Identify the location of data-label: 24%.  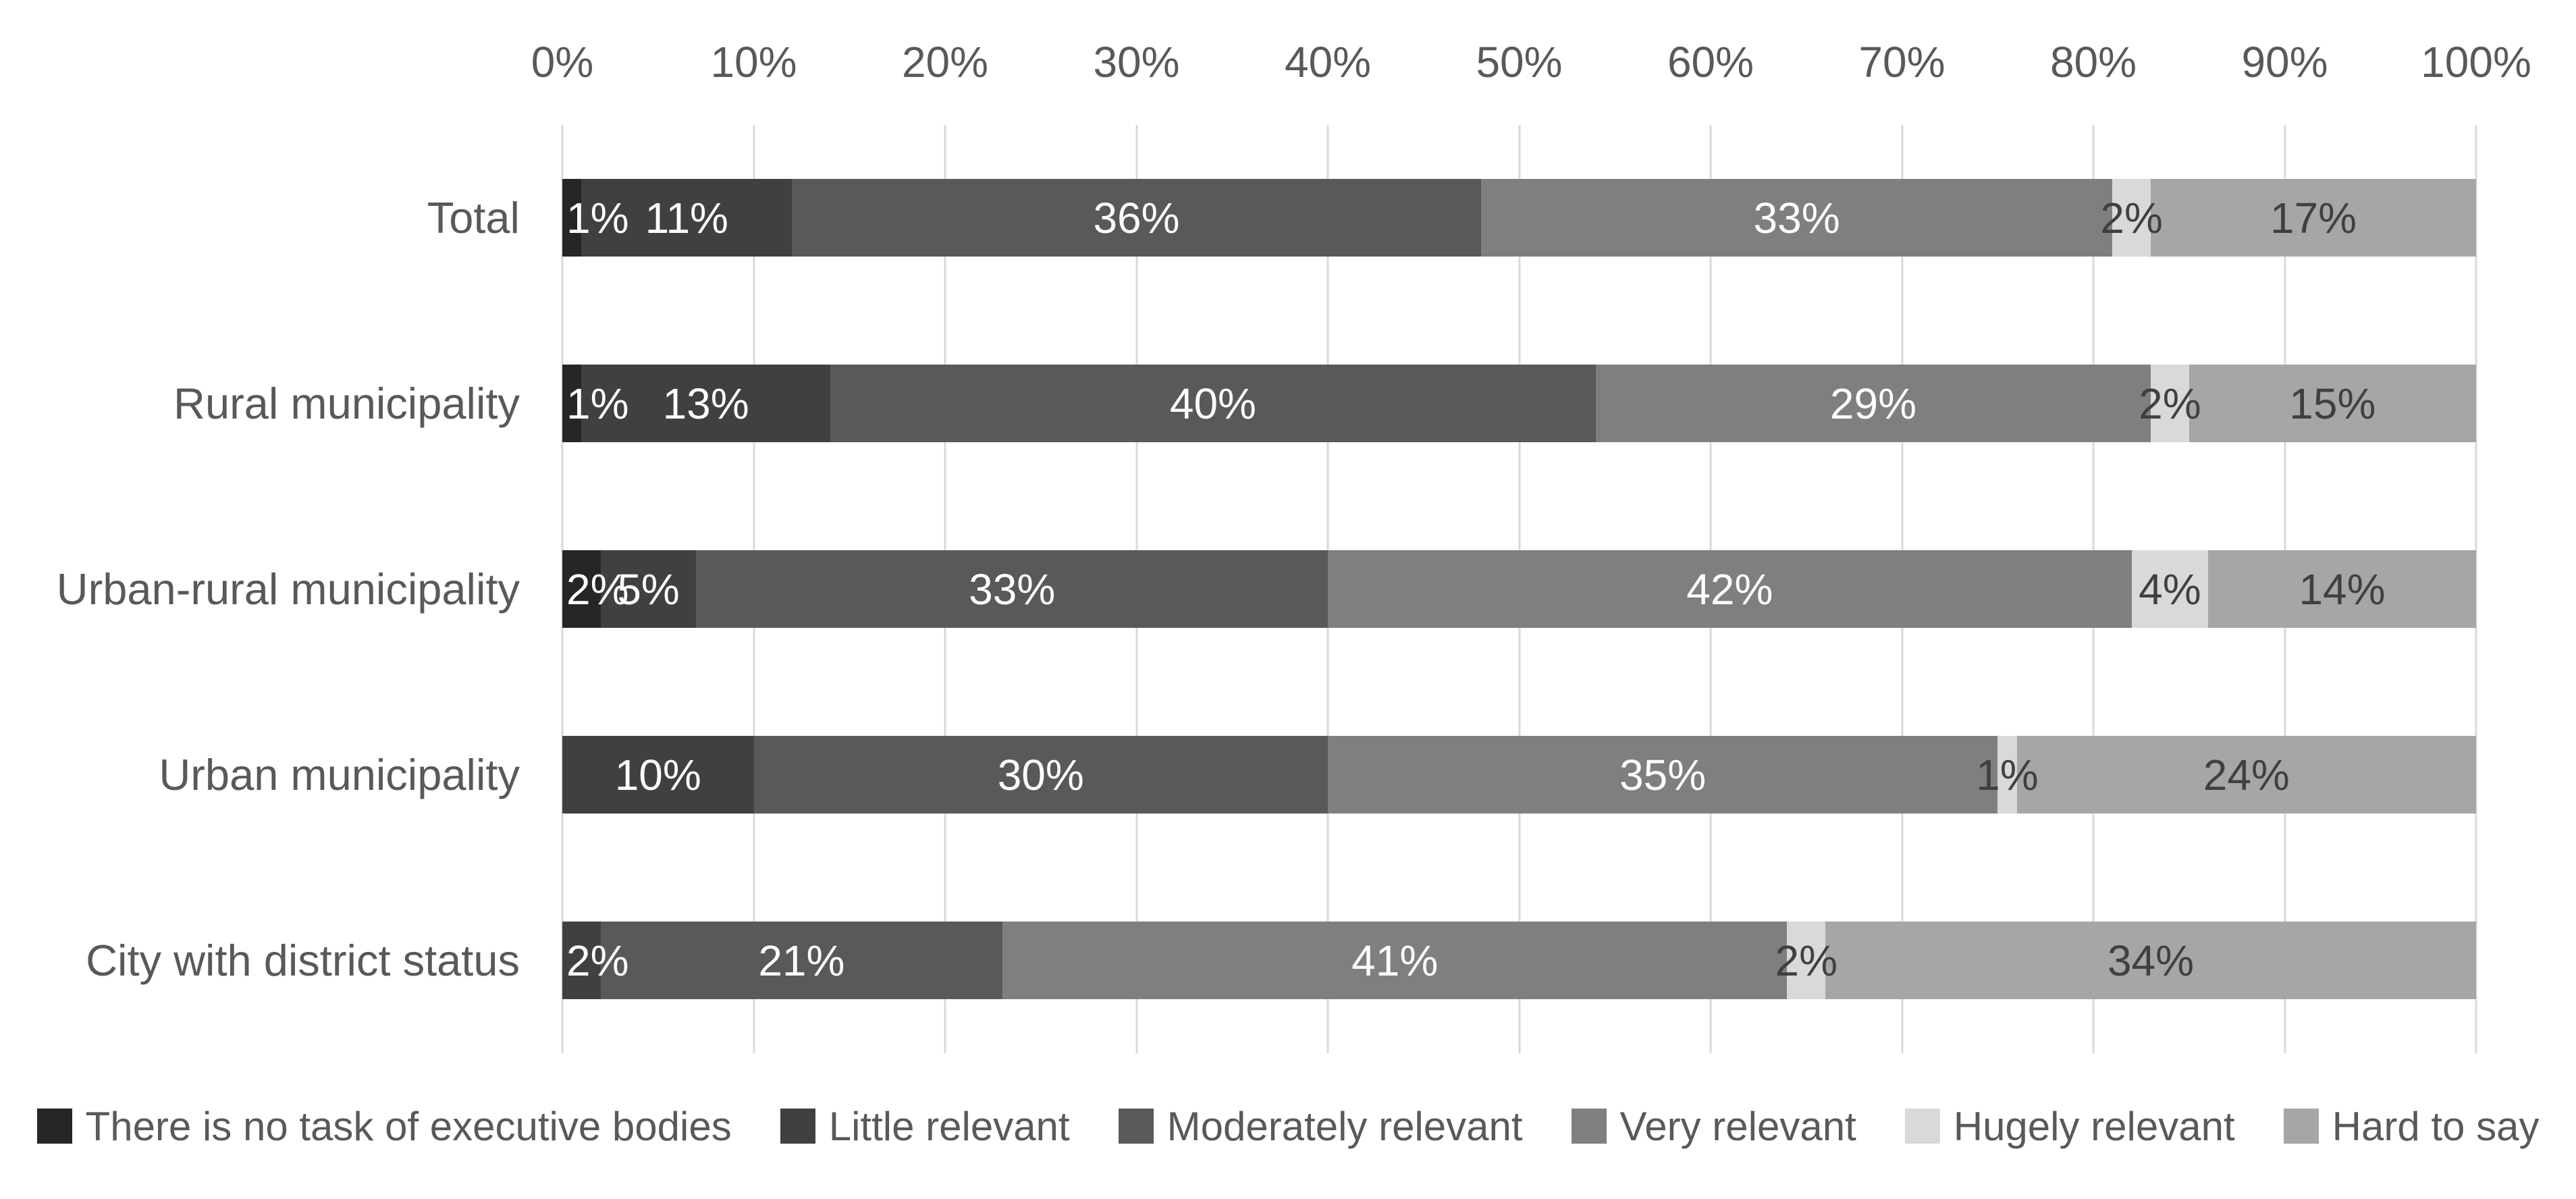
(2246, 774).